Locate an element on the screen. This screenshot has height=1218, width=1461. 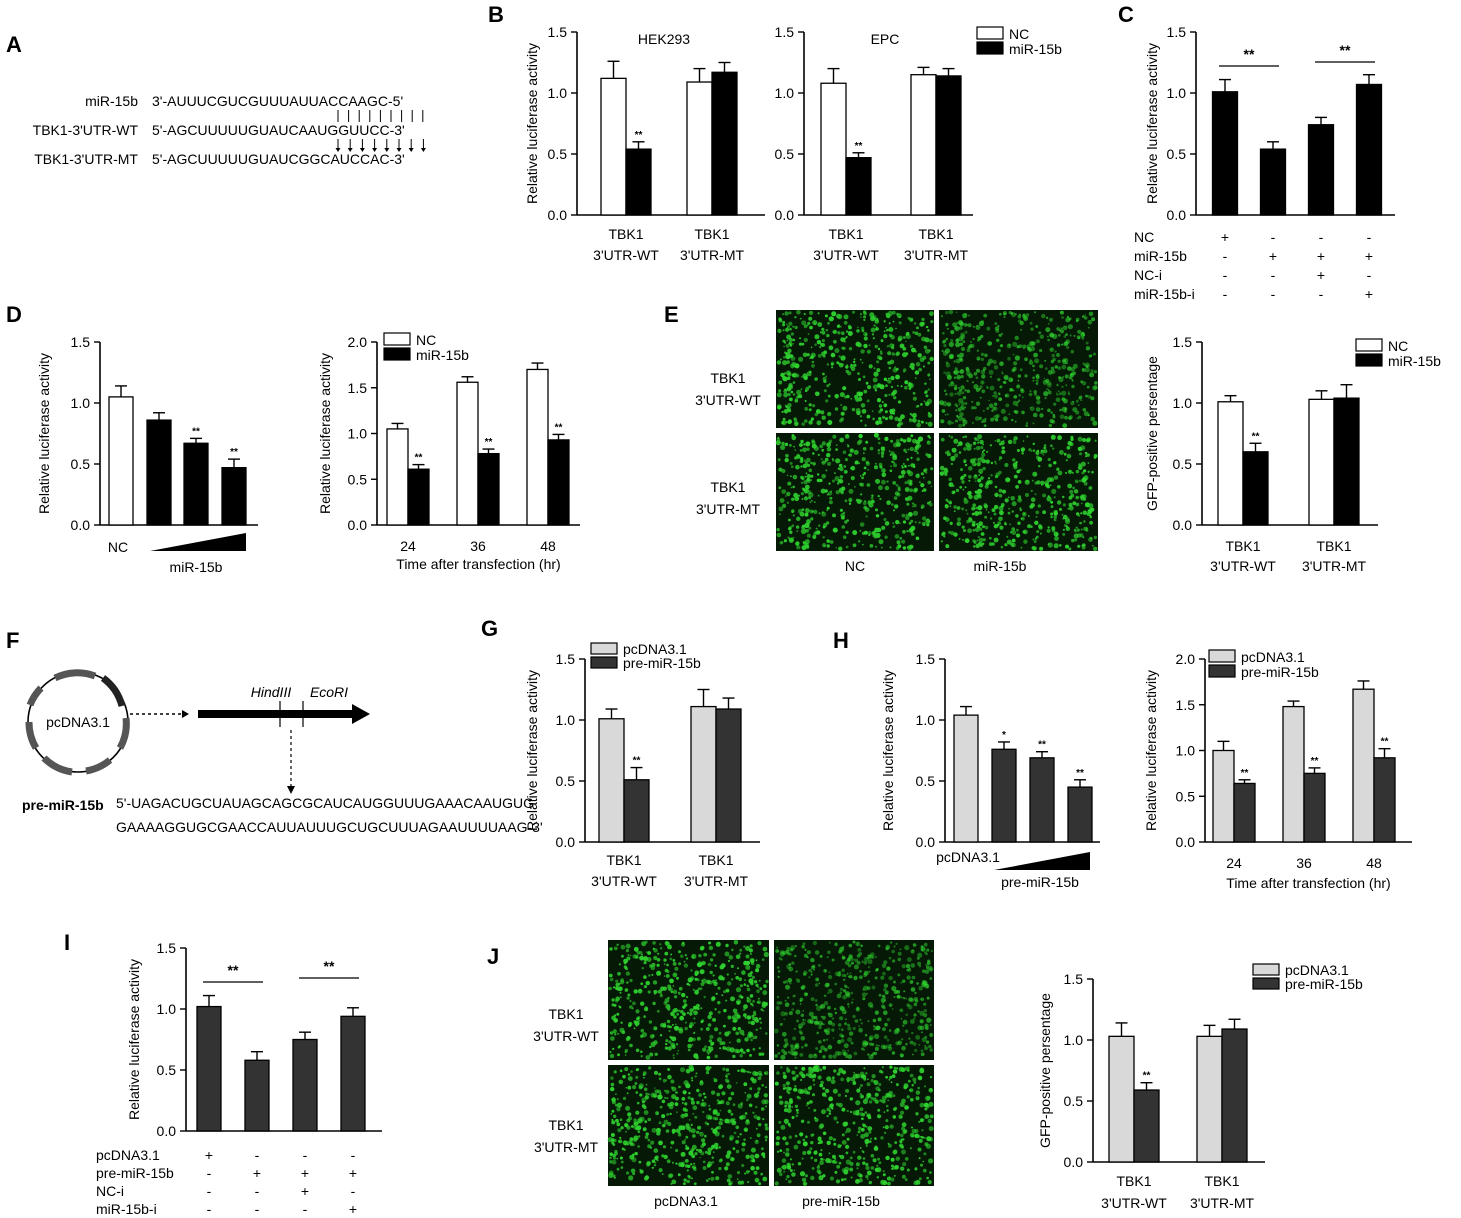
panel-letter-d: D is located at coordinates (14, 314).